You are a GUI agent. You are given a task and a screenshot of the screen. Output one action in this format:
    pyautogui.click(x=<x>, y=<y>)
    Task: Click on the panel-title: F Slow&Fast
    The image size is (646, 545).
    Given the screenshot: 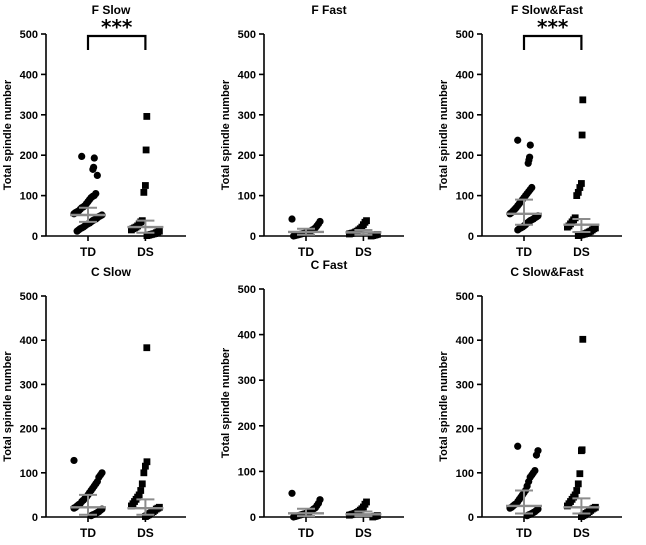 What is the action you would take?
    pyautogui.click(x=547, y=10)
    